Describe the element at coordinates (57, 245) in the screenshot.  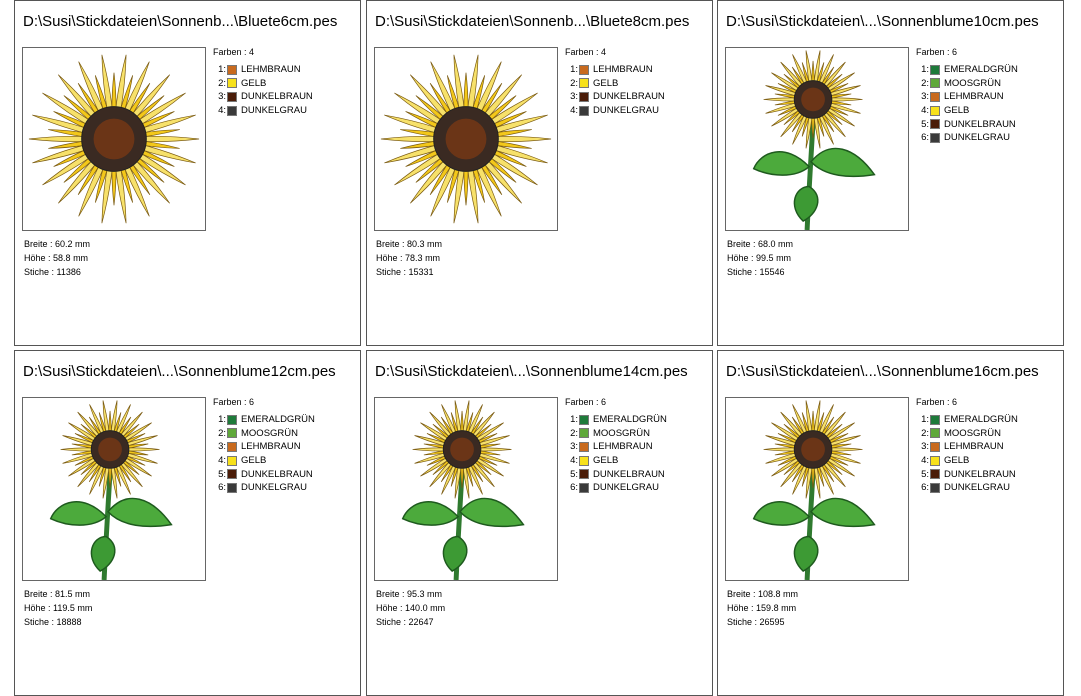
I see `width-stat: Breite : 60.2 mm` at that location.